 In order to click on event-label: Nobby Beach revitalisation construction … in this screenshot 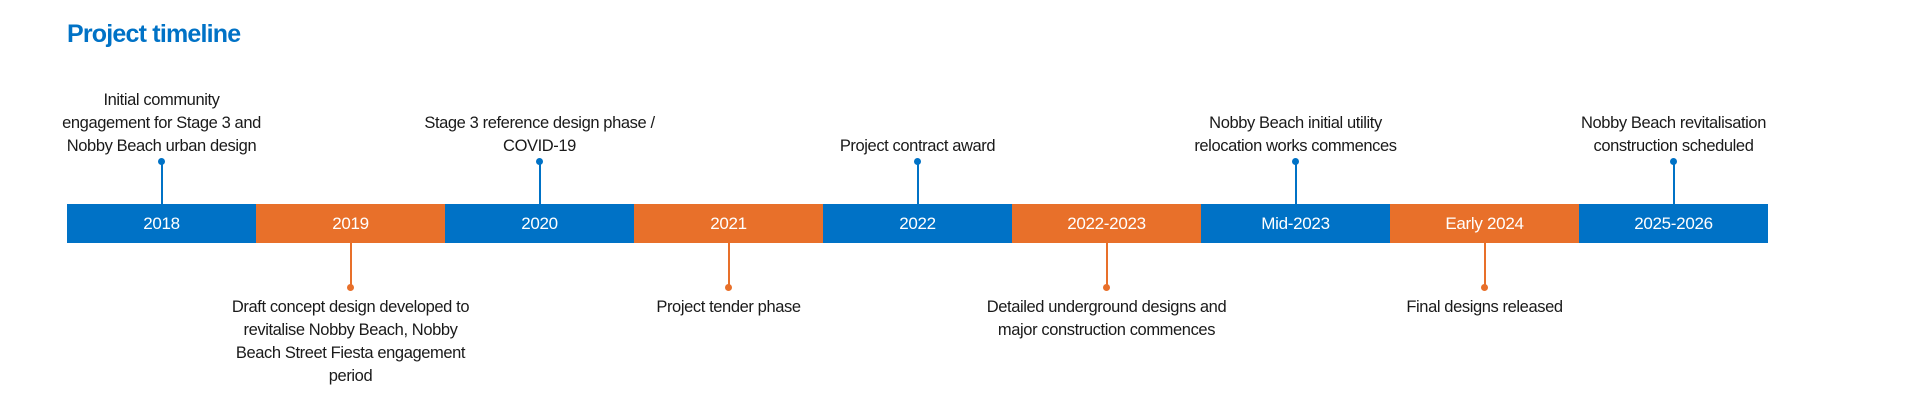, I will do `click(1673, 134)`.